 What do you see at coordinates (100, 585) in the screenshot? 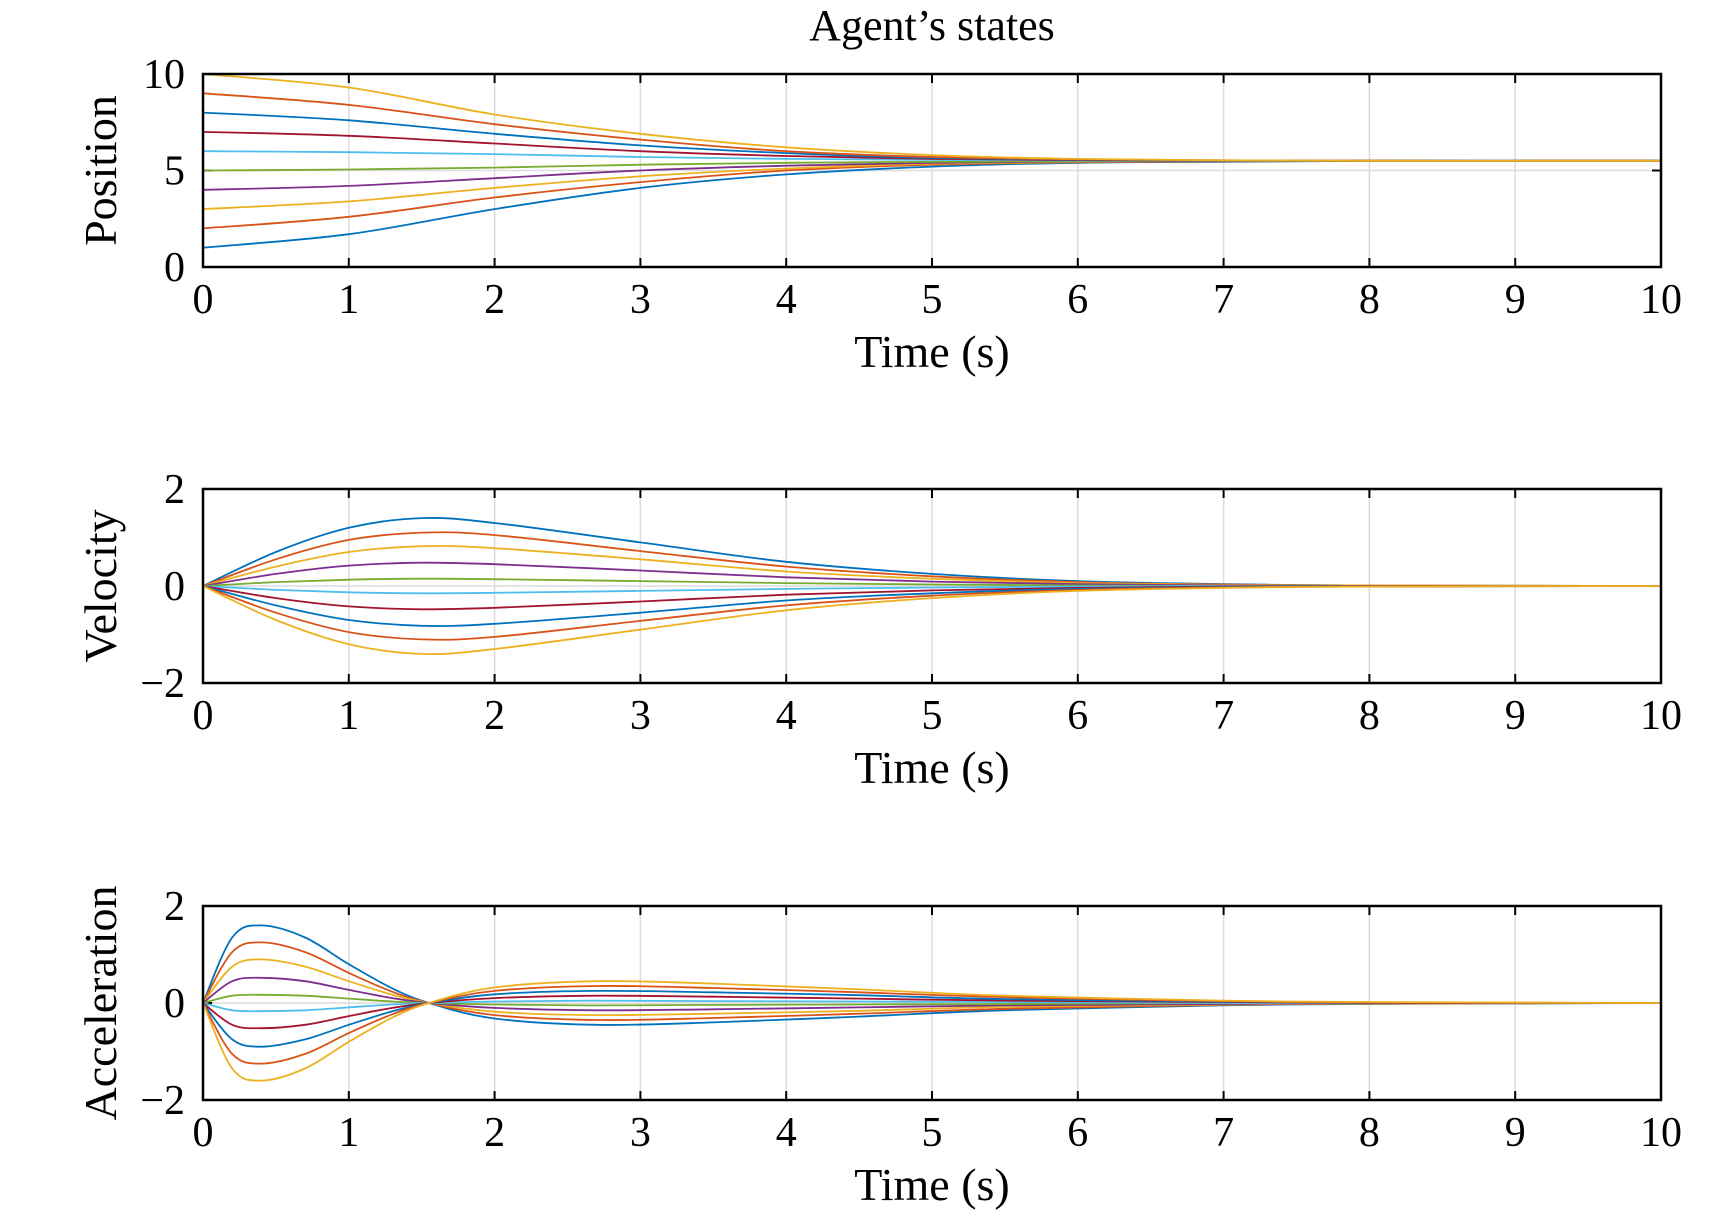
I see `y-axis-label: Velocity` at bounding box center [100, 585].